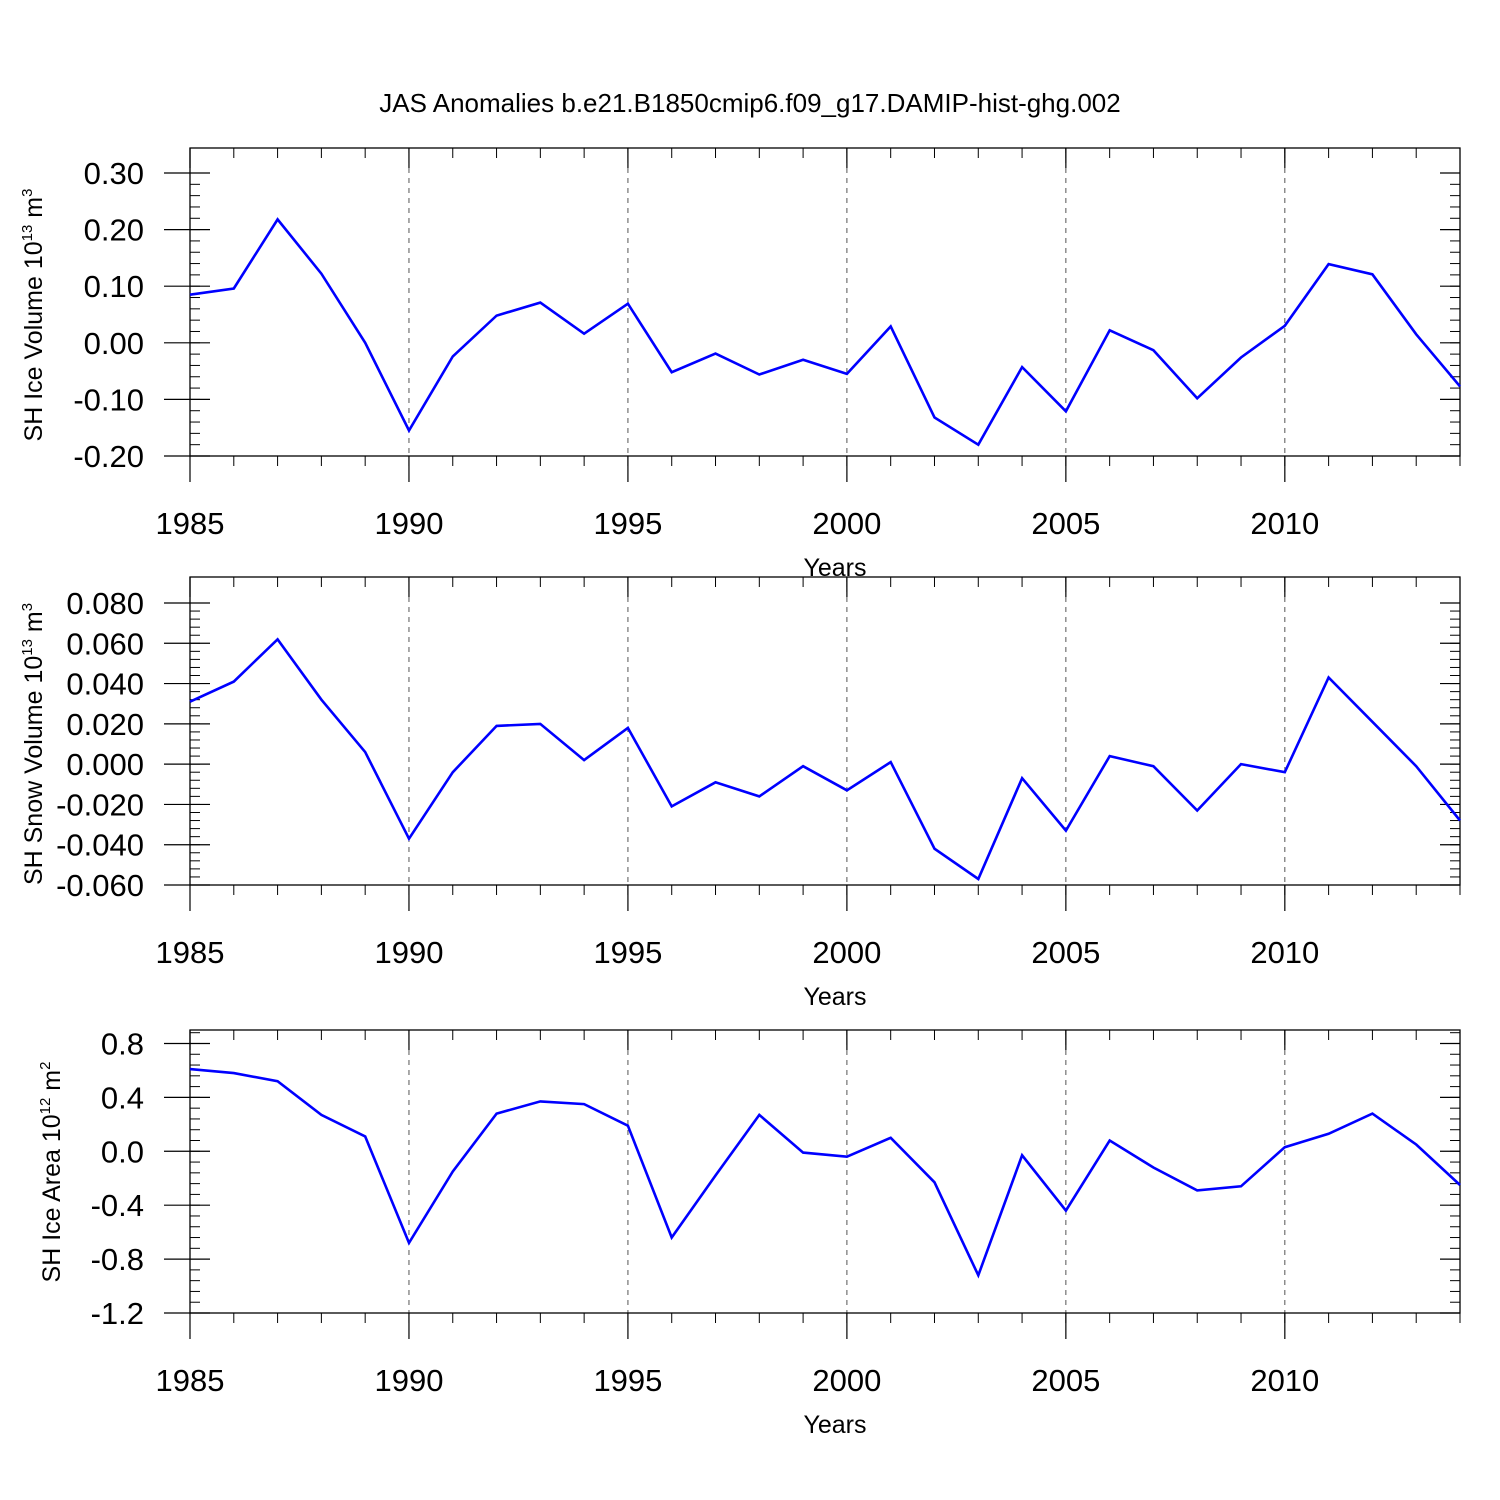 This screenshot has width=1500, height=1500. What do you see at coordinates (117, 1205) in the screenshot?
I see `y-tick-label: -0.4` at bounding box center [117, 1205].